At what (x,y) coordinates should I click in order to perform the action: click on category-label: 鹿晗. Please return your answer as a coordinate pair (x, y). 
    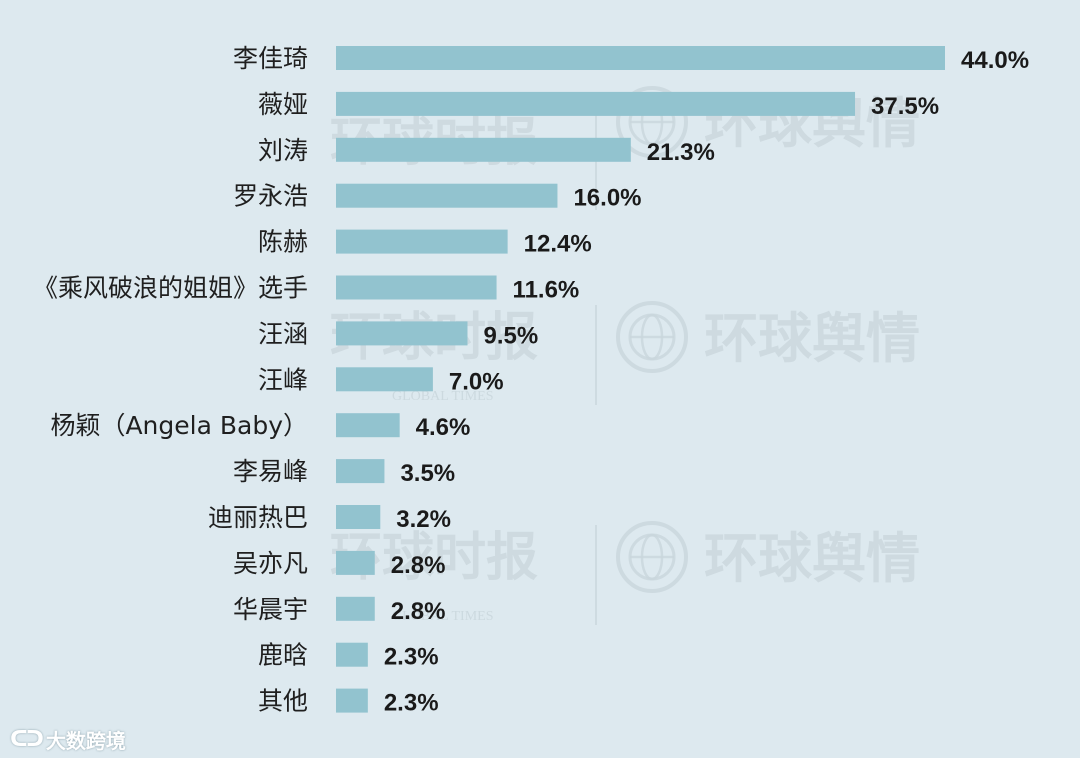
    Looking at the image, I should click on (283, 655).